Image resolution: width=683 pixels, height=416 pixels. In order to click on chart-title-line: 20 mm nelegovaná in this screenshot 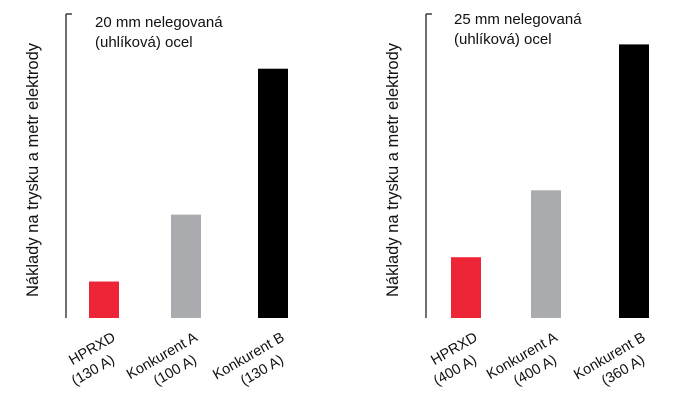, I will do `click(159, 22)`.